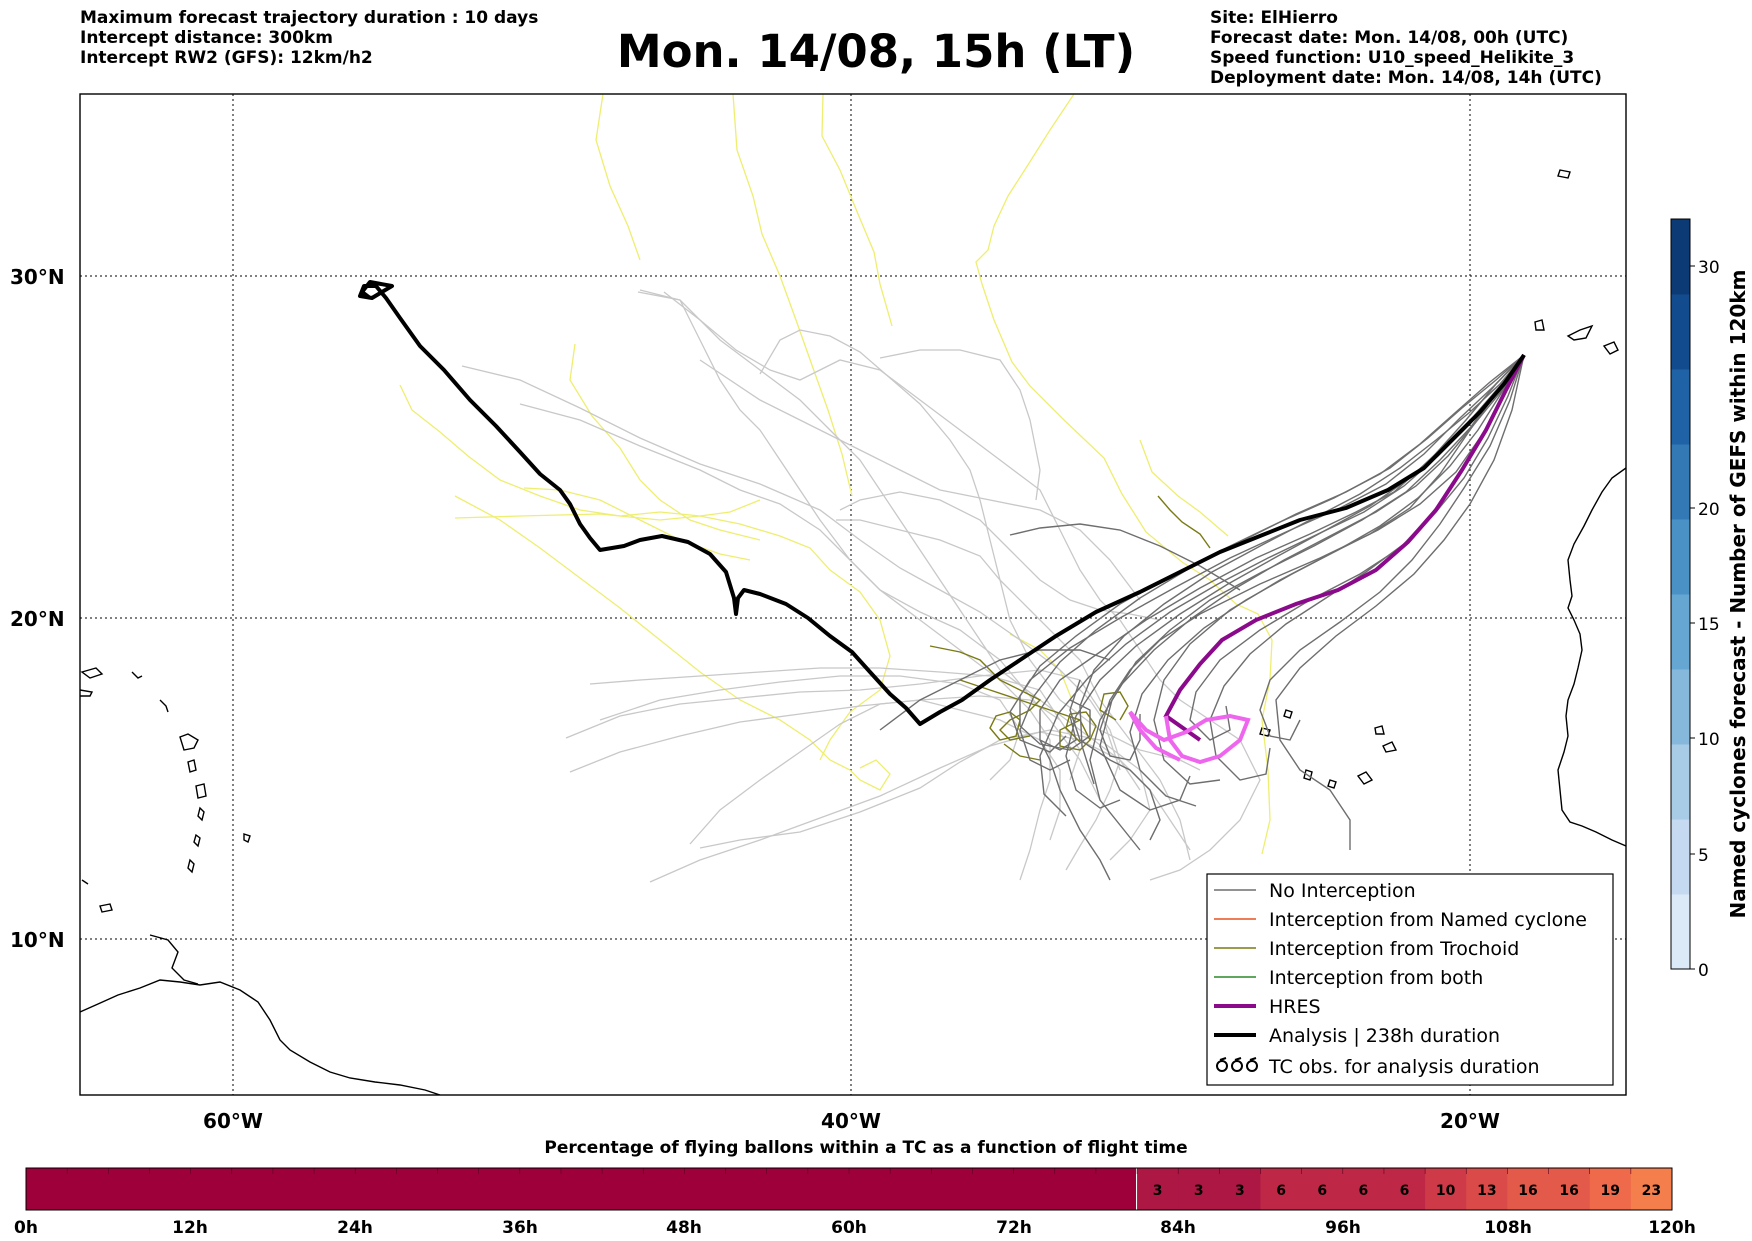 The image size is (1752, 1241). Describe the element at coordinates (1591, 657) in the screenshot. I see `coastline-africa` at that location.